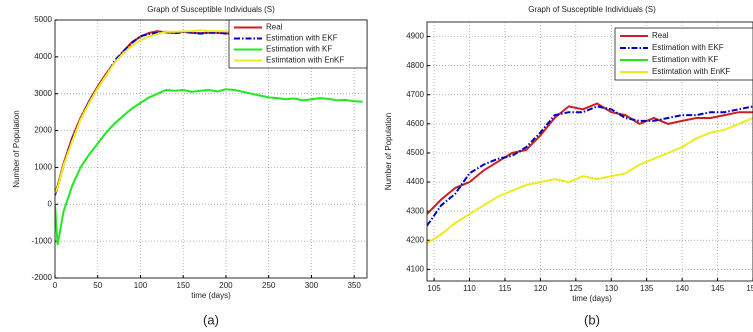 Image resolution: width=753 pixels, height=332 pixels. Describe the element at coordinates (647, 288) in the screenshot. I see `x-tick-label: 135` at that location.